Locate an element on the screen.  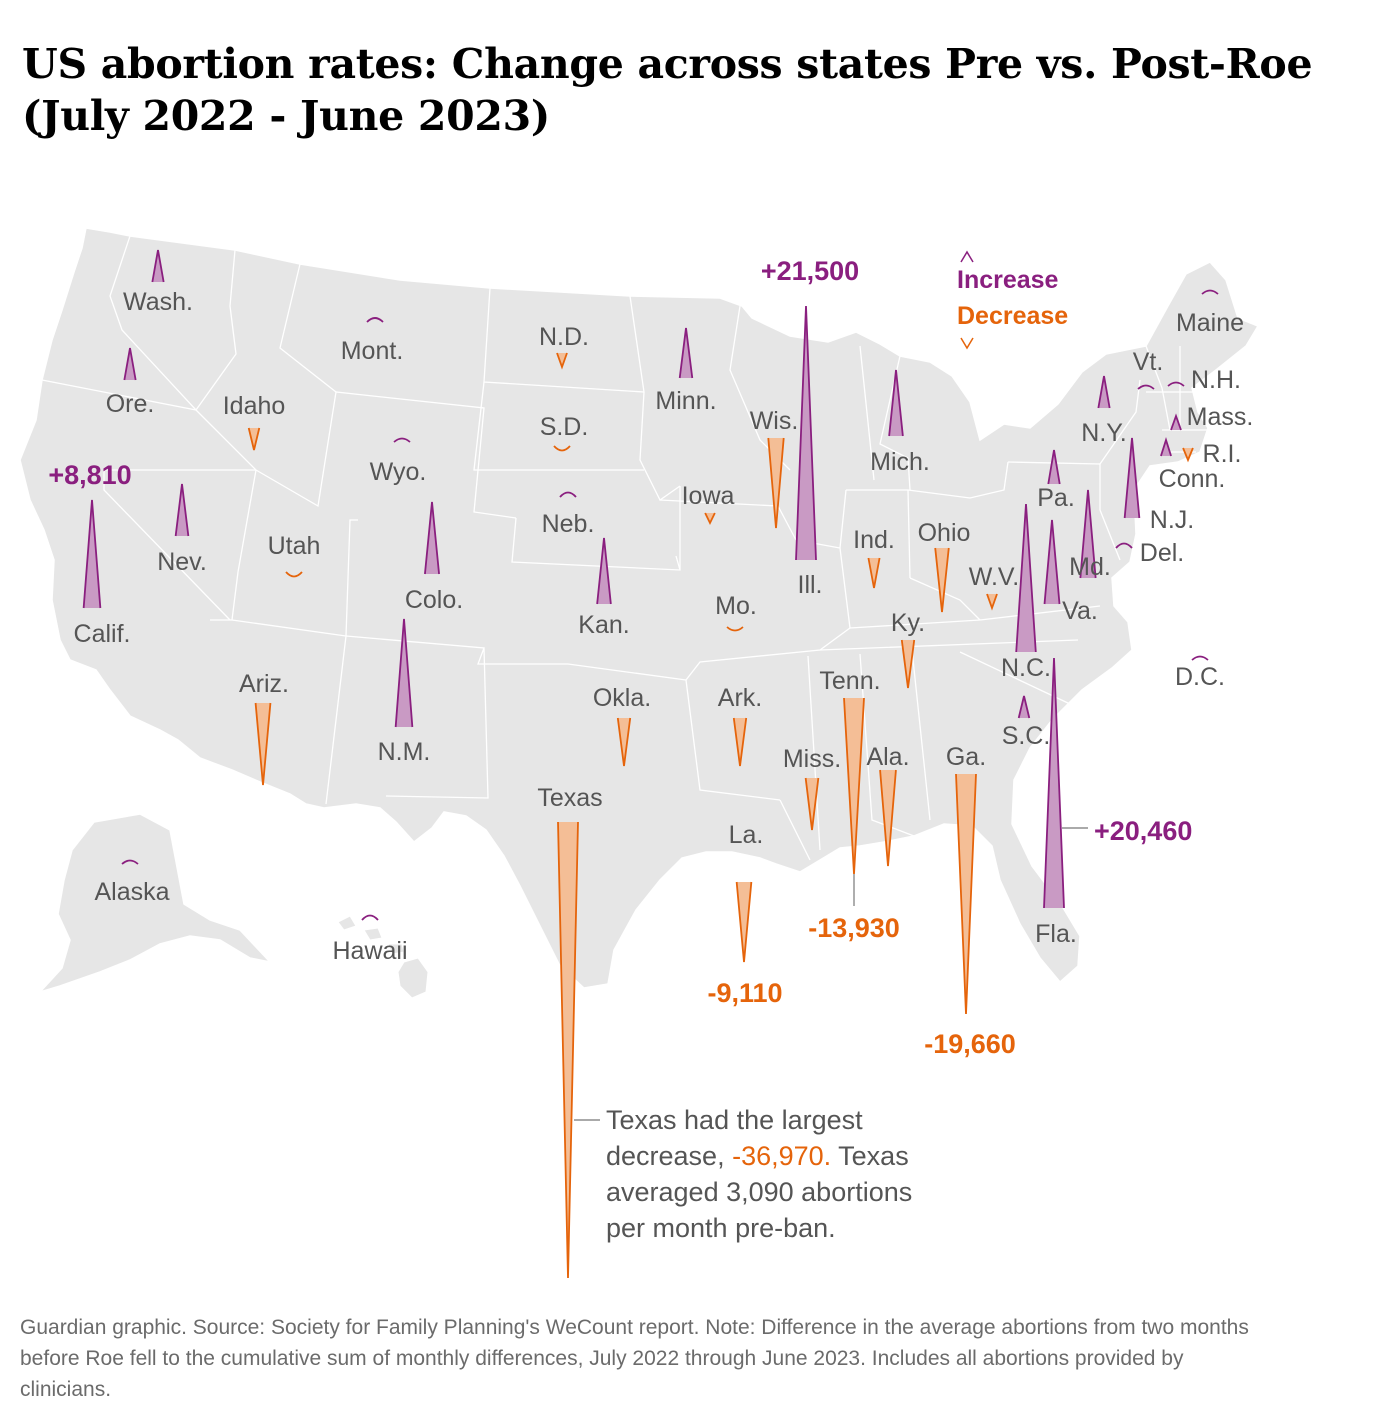
spike-mn is located at coordinates (686, 353).